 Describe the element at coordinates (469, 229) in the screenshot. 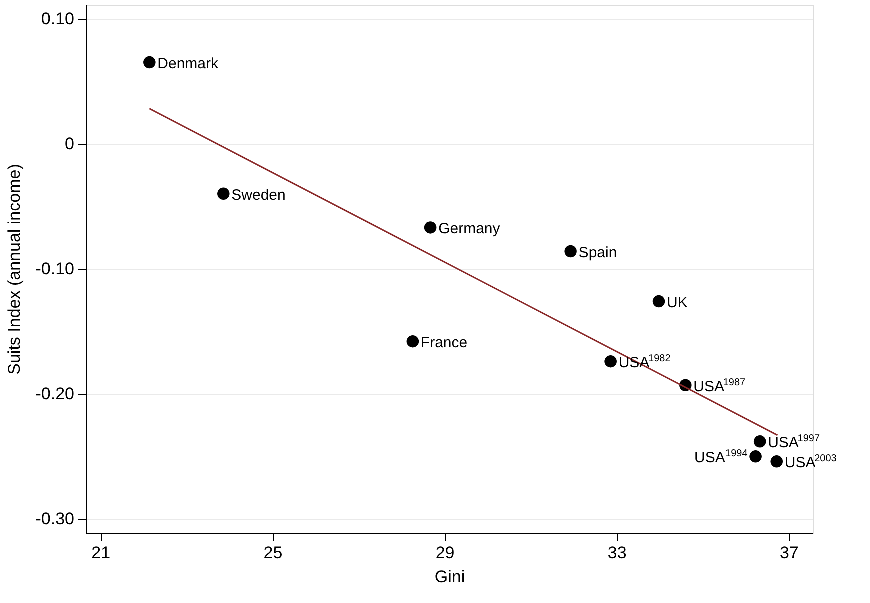

I see `annotation: Germany` at that location.